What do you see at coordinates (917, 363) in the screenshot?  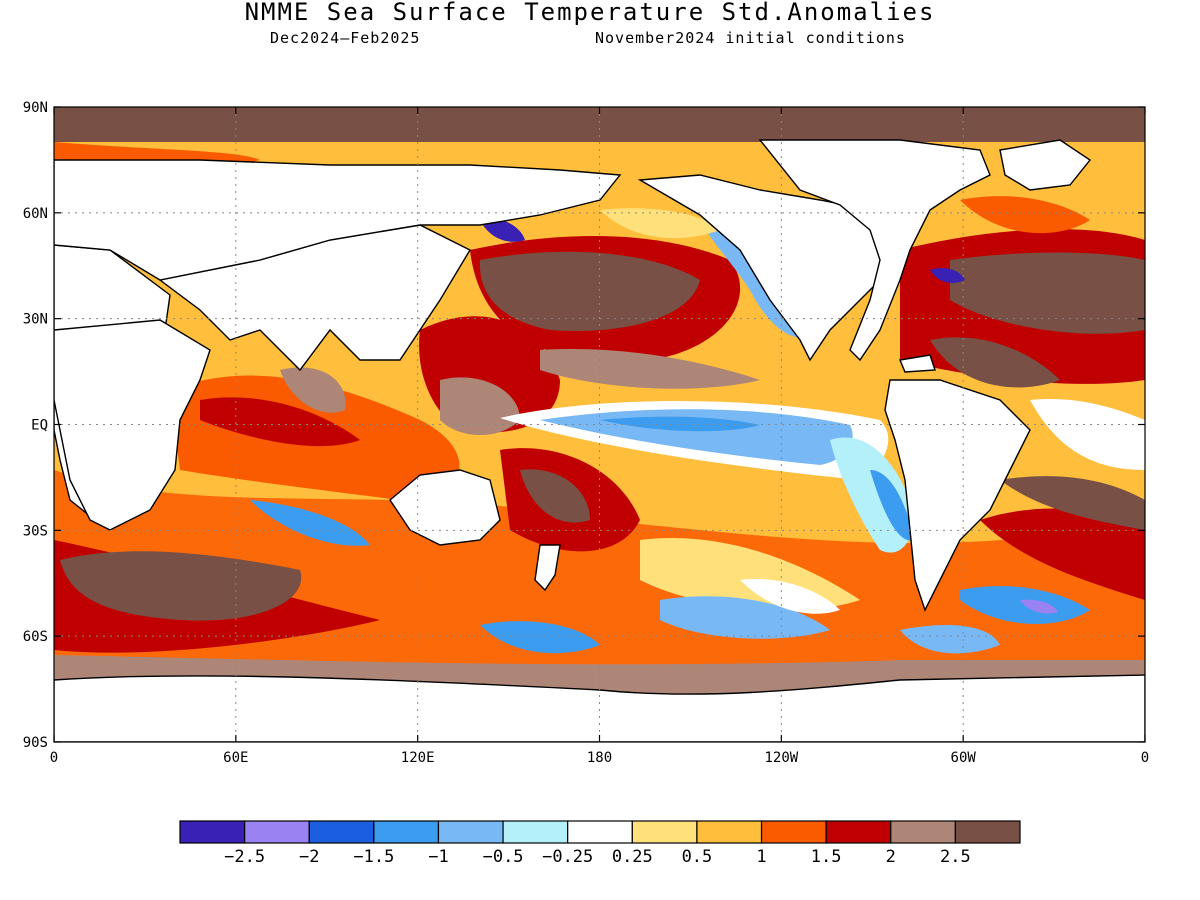 I see `cuba` at bounding box center [917, 363].